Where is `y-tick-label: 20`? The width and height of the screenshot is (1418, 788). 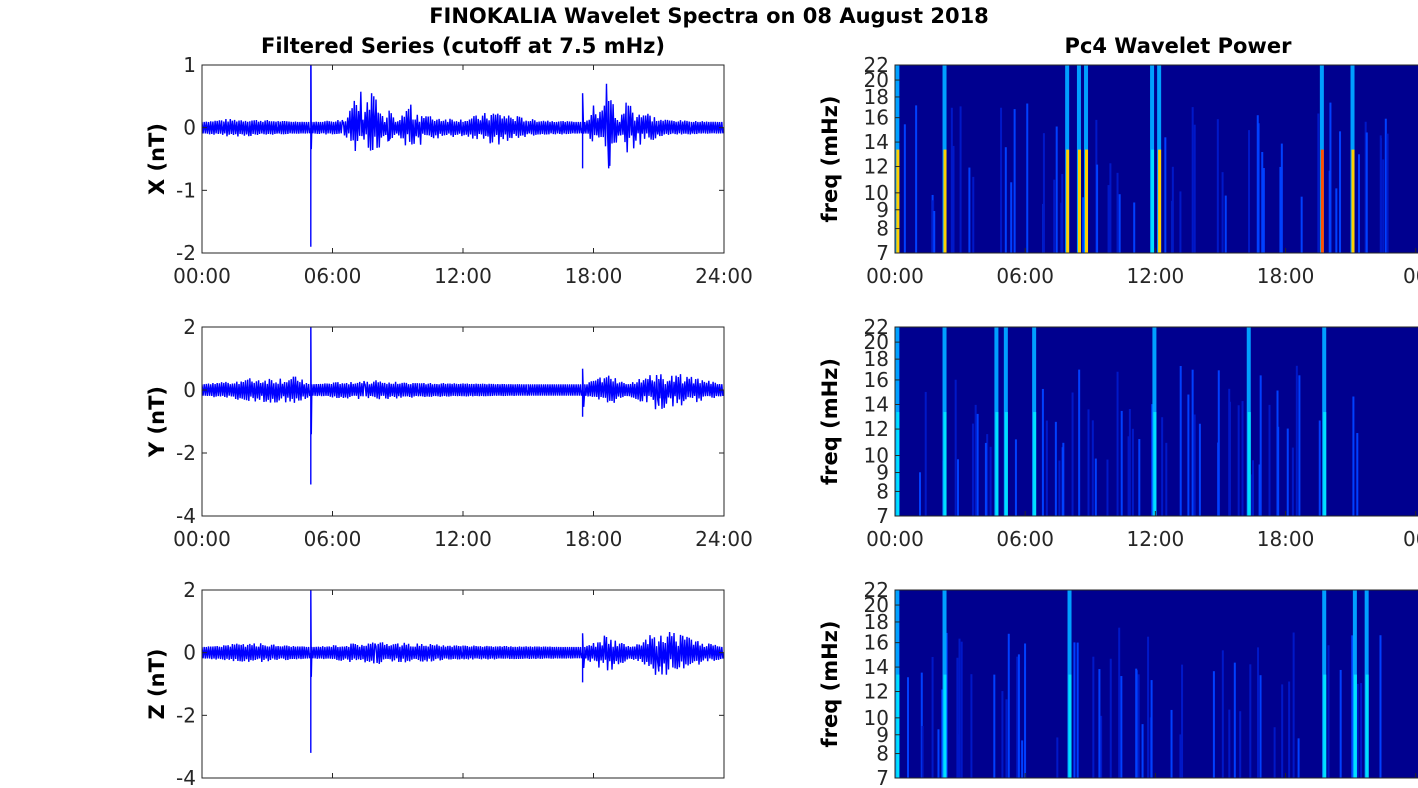
y-tick-label: 20 is located at coordinates (876, 605).